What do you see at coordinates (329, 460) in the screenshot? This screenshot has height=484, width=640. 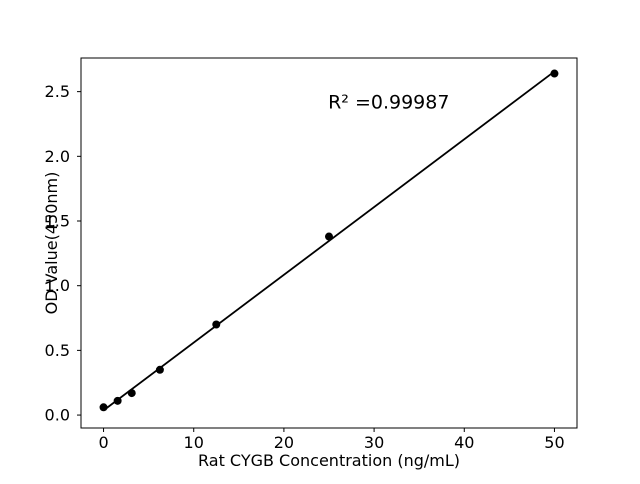 I see `x-axis-label: Rat CYGB Concentration (ng/mL)` at bounding box center [329, 460].